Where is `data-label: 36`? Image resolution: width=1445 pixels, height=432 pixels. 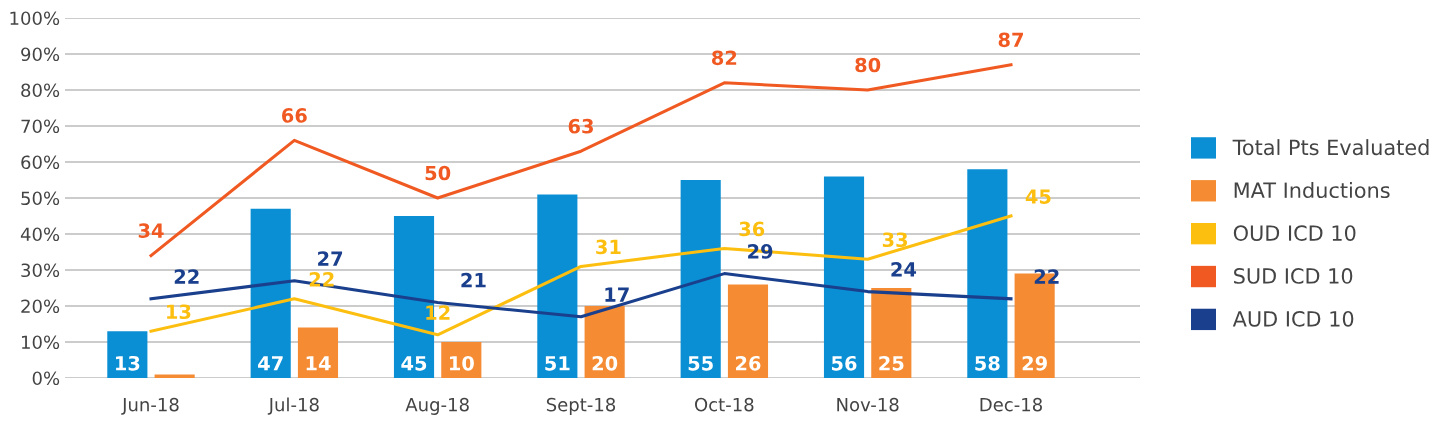
data-label: 36 is located at coordinates (752, 229).